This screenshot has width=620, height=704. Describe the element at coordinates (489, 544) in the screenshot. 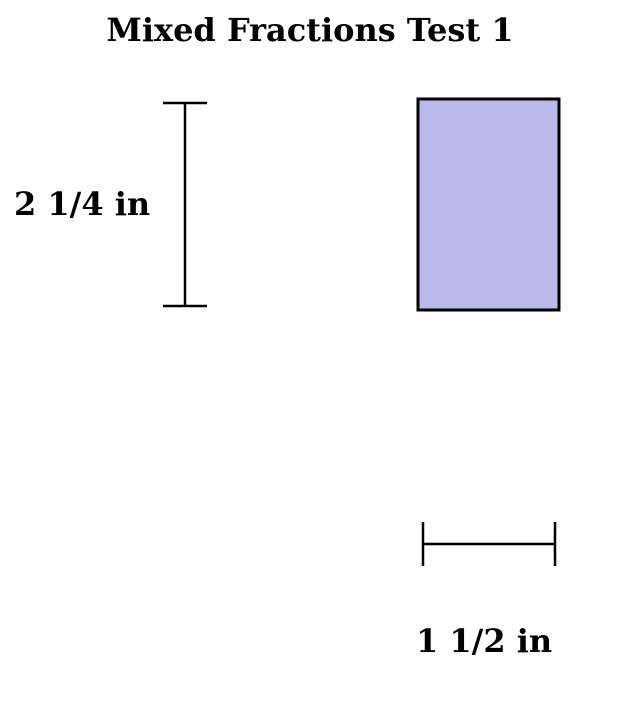

I see `width-dimension-line` at that location.